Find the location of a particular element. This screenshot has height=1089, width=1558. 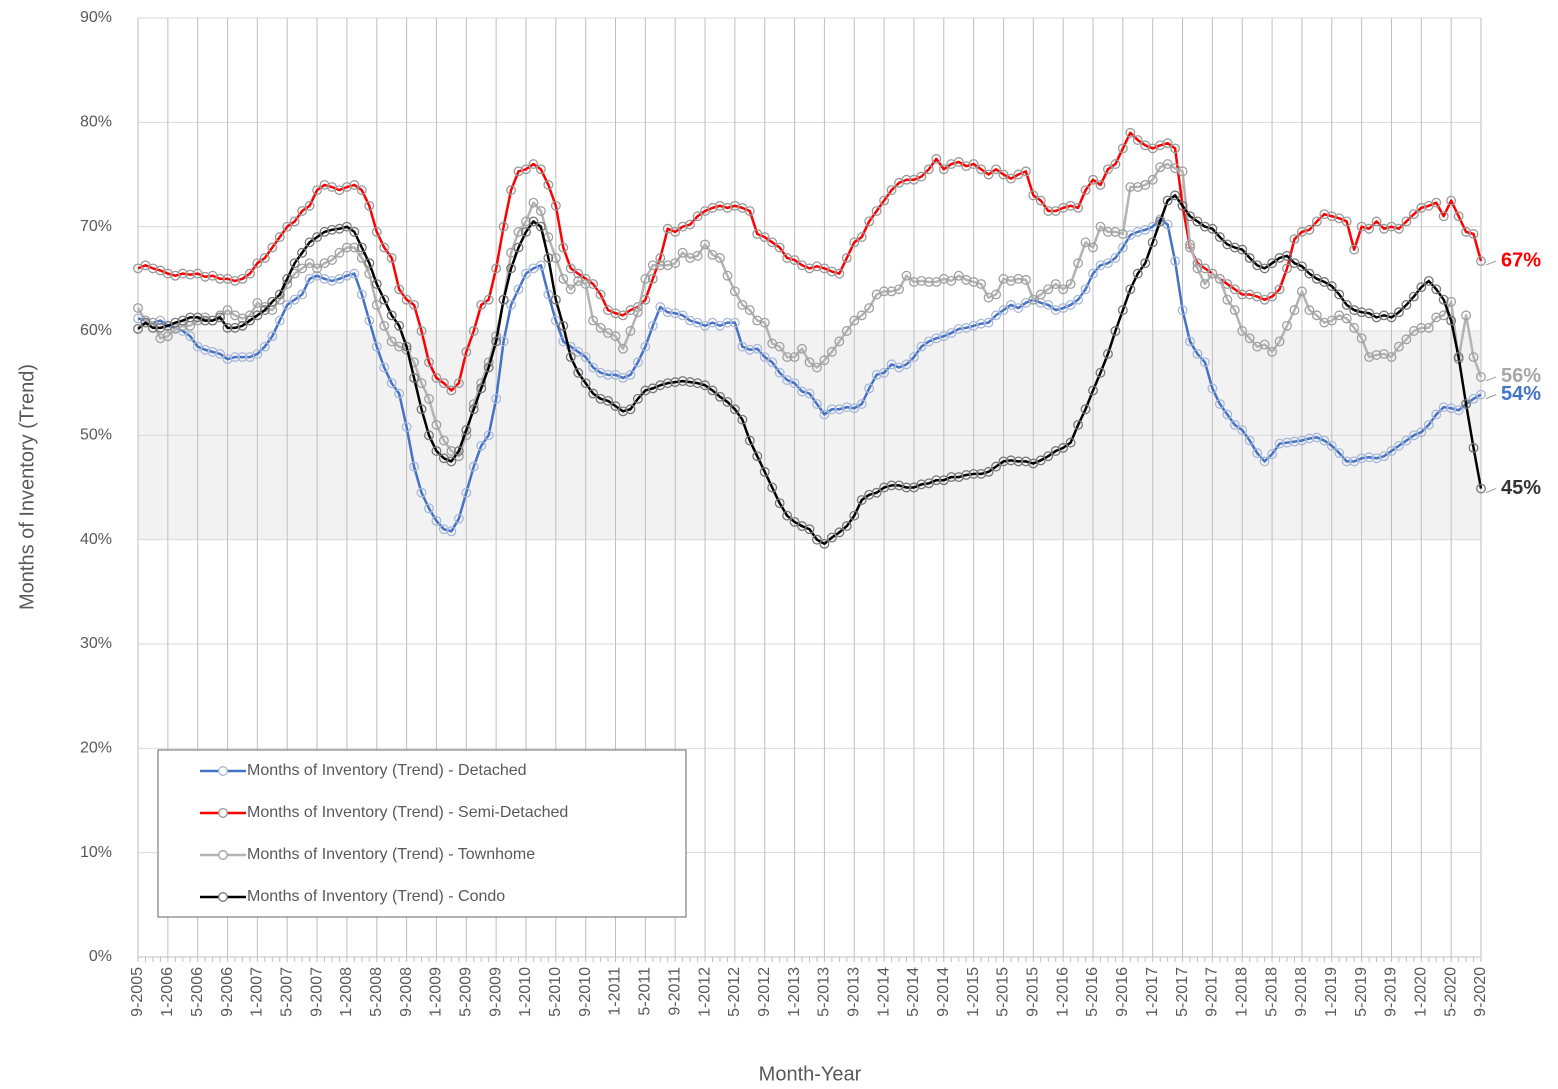

x-tick-label: 9-2014 is located at coordinates (943, 992).